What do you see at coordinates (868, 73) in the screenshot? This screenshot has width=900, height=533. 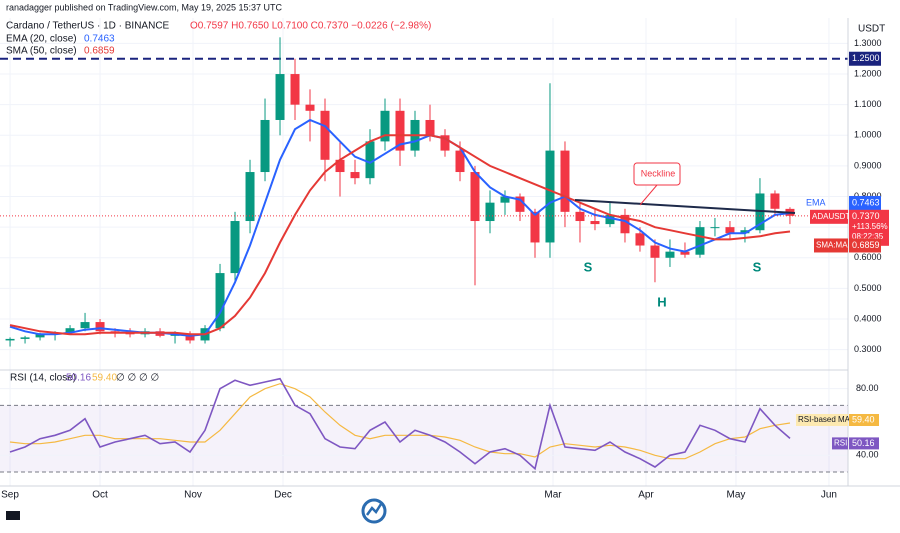 I see `y-tick-label: 1.2000` at bounding box center [868, 73].